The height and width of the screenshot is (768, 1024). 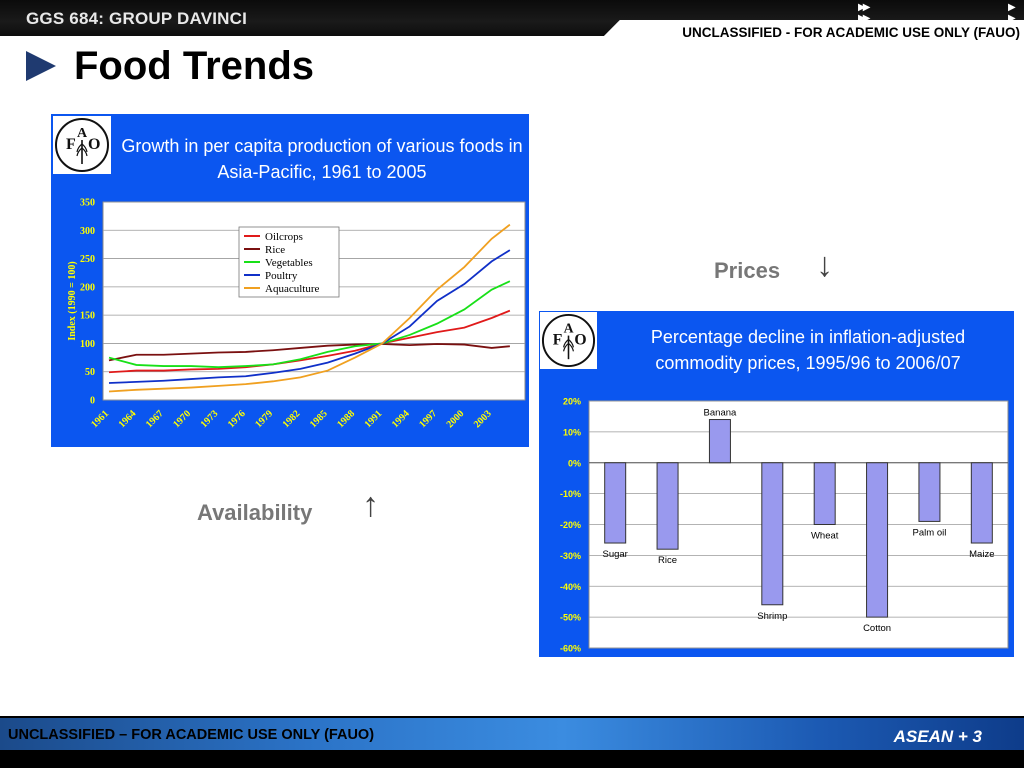 What do you see at coordinates (570, 556) in the screenshot?
I see `bar-y-tick-label: -30%` at bounding box center [570, 556].